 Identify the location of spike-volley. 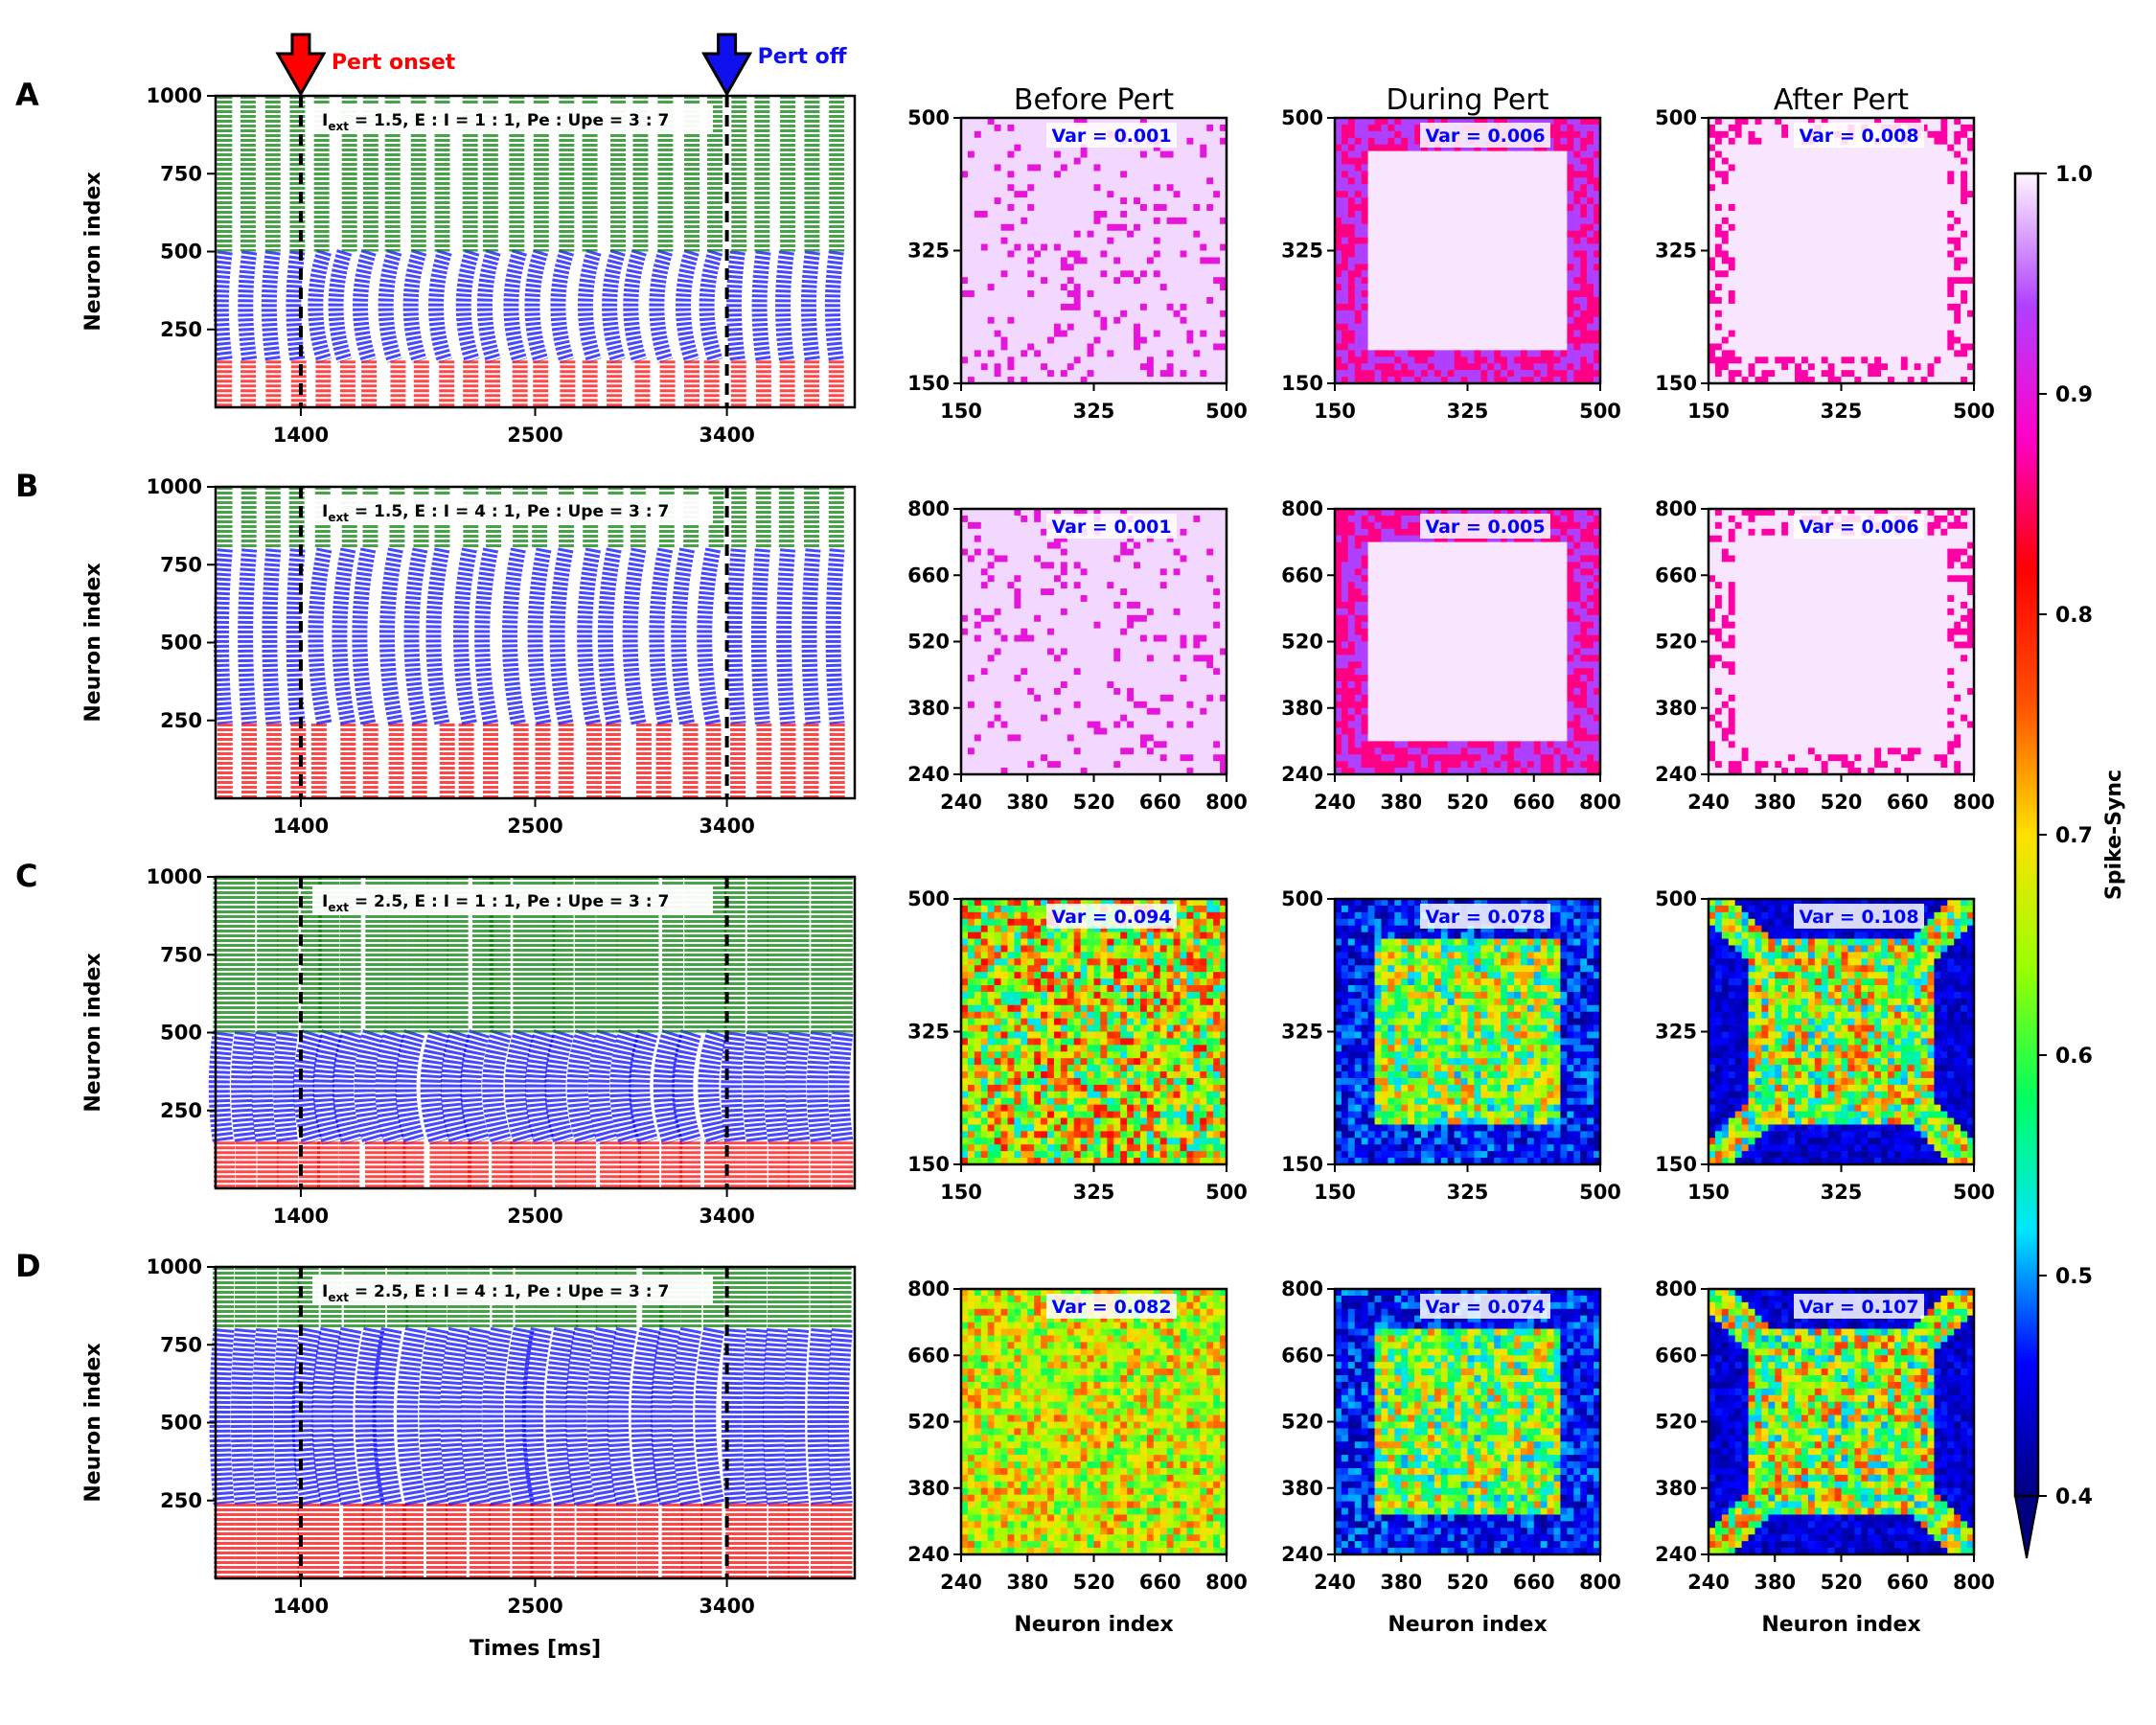
(661, 306).